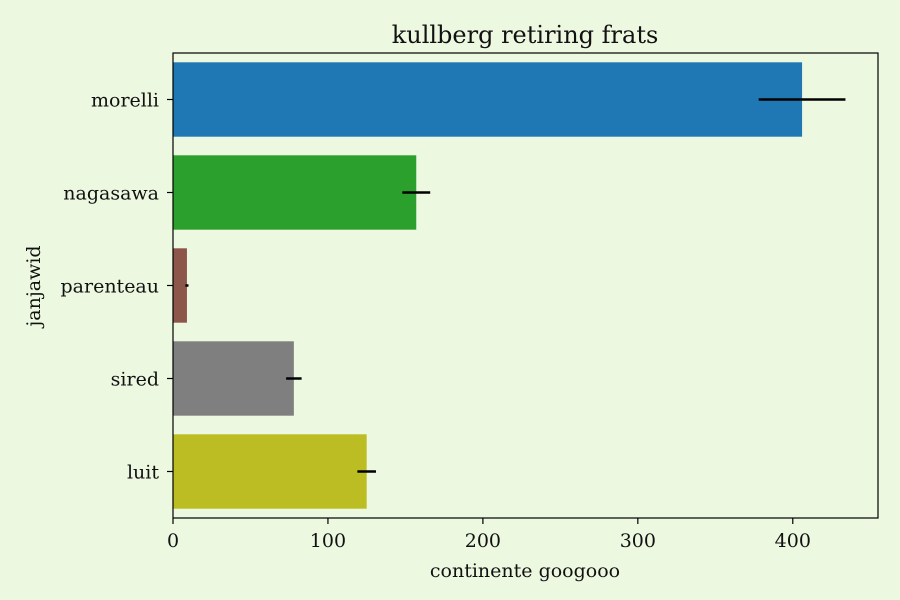 The width and height of the screenshot is (900, 600). I want to click on x-tick-label-200: 200, so click(483, 541).